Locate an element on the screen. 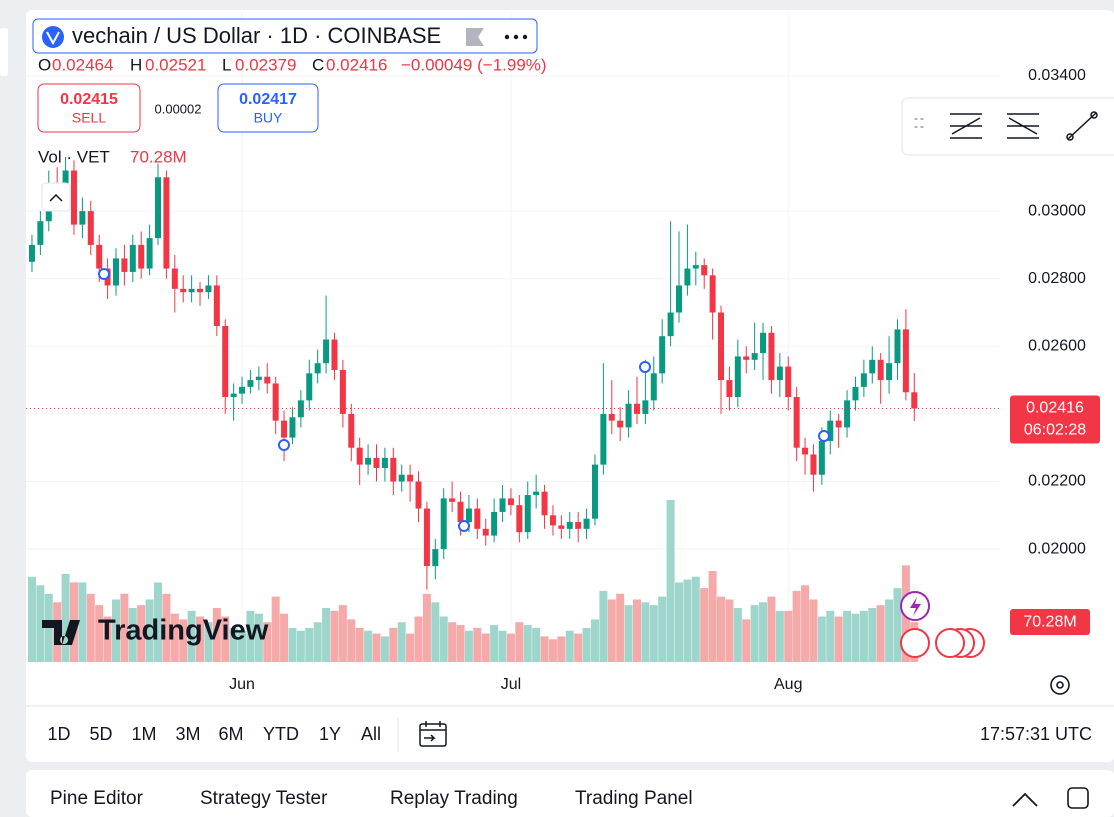  x-tick-label: Aug is located at coordinates (788, 684).